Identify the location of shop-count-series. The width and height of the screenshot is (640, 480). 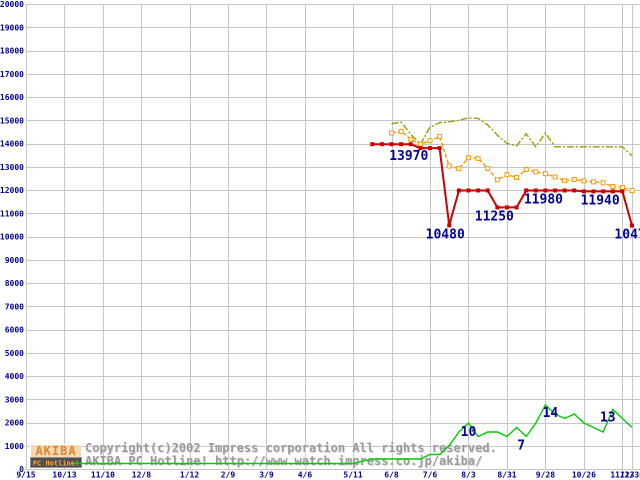
(353, 434).